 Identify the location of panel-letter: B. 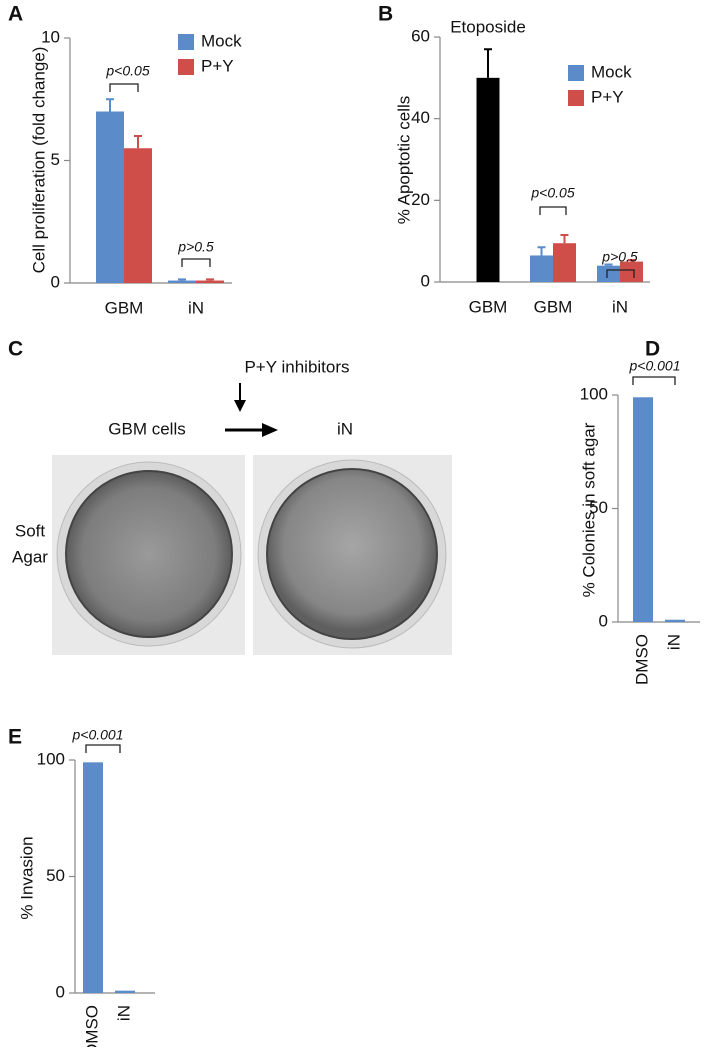
(385, 14).